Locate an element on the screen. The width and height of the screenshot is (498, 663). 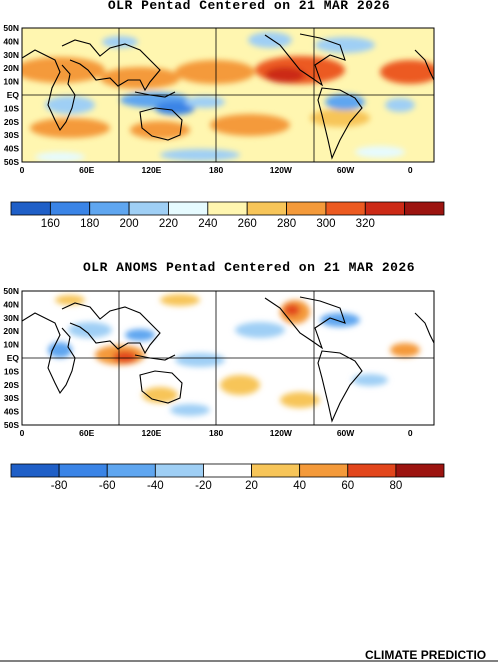
anomaly-colorbar: -80 -60 -40 -20 20 40 60 80 is located at coordinates (227, 477).